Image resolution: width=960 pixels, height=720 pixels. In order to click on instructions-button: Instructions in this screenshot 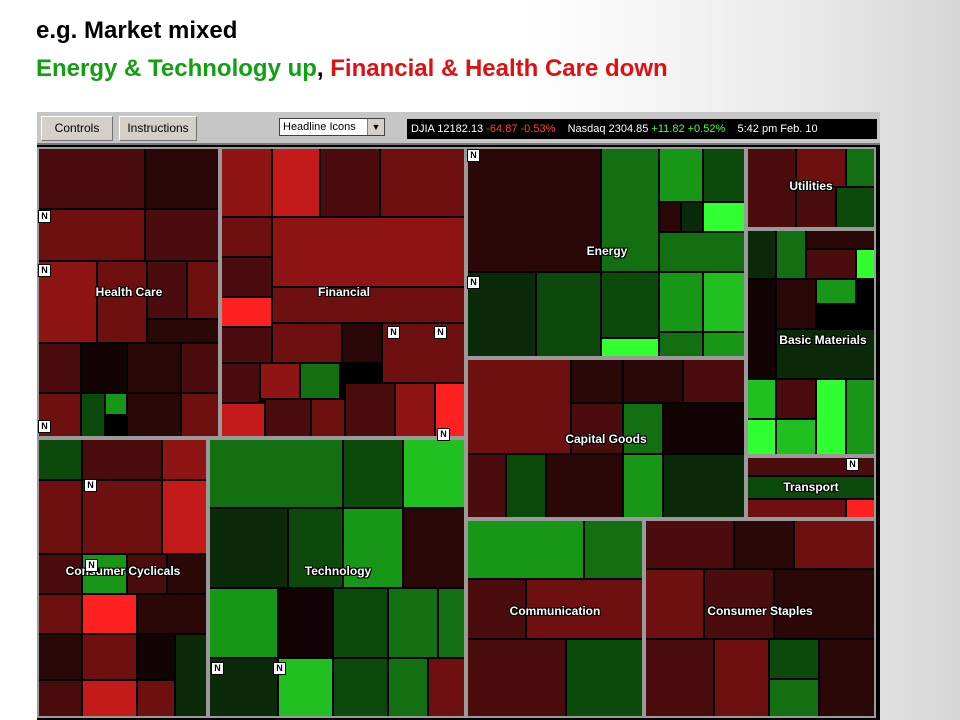, I will do `click(158, 128)`.